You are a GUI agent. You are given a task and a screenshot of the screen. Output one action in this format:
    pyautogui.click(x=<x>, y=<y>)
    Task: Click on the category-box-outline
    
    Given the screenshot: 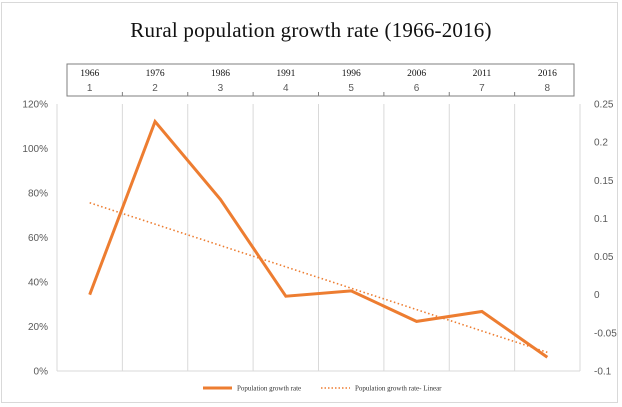 What is the action you would take?
    pyautogui.click(x=320, y=80)
    